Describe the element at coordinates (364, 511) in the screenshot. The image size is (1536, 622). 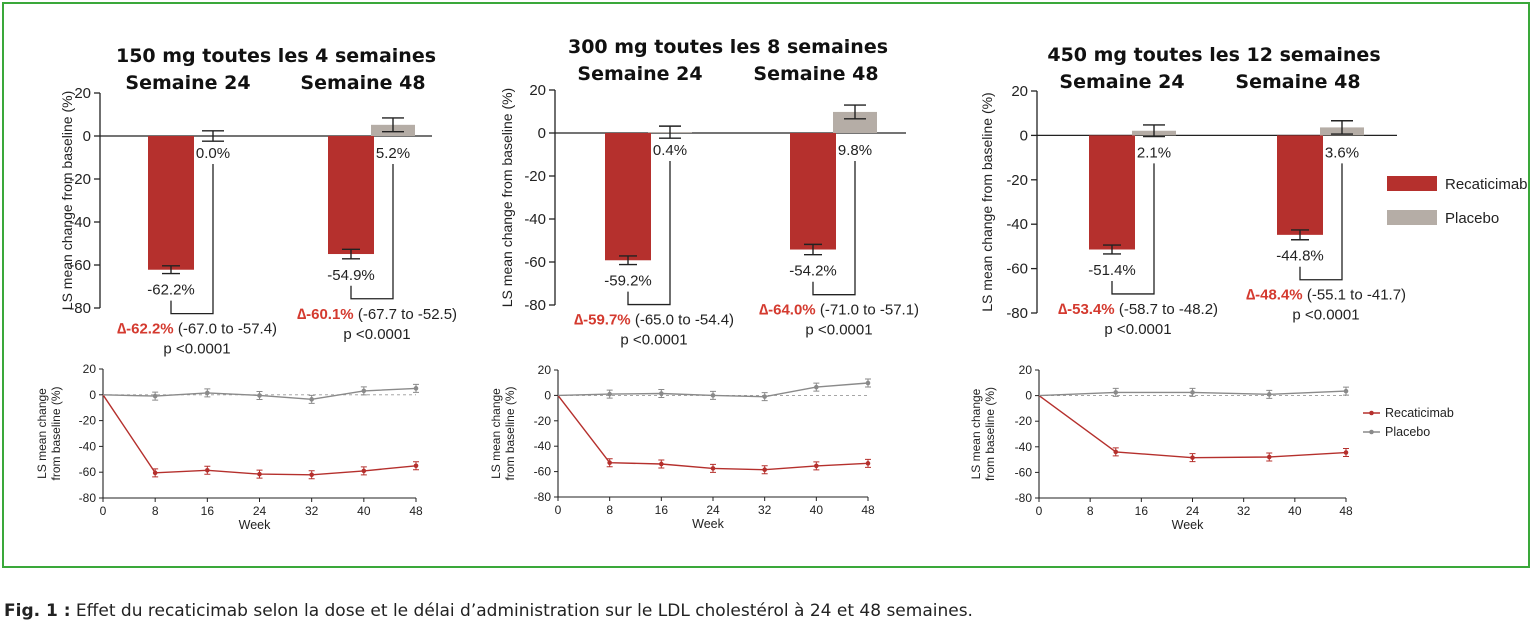
I see `x-tick-label: 40` at that location.